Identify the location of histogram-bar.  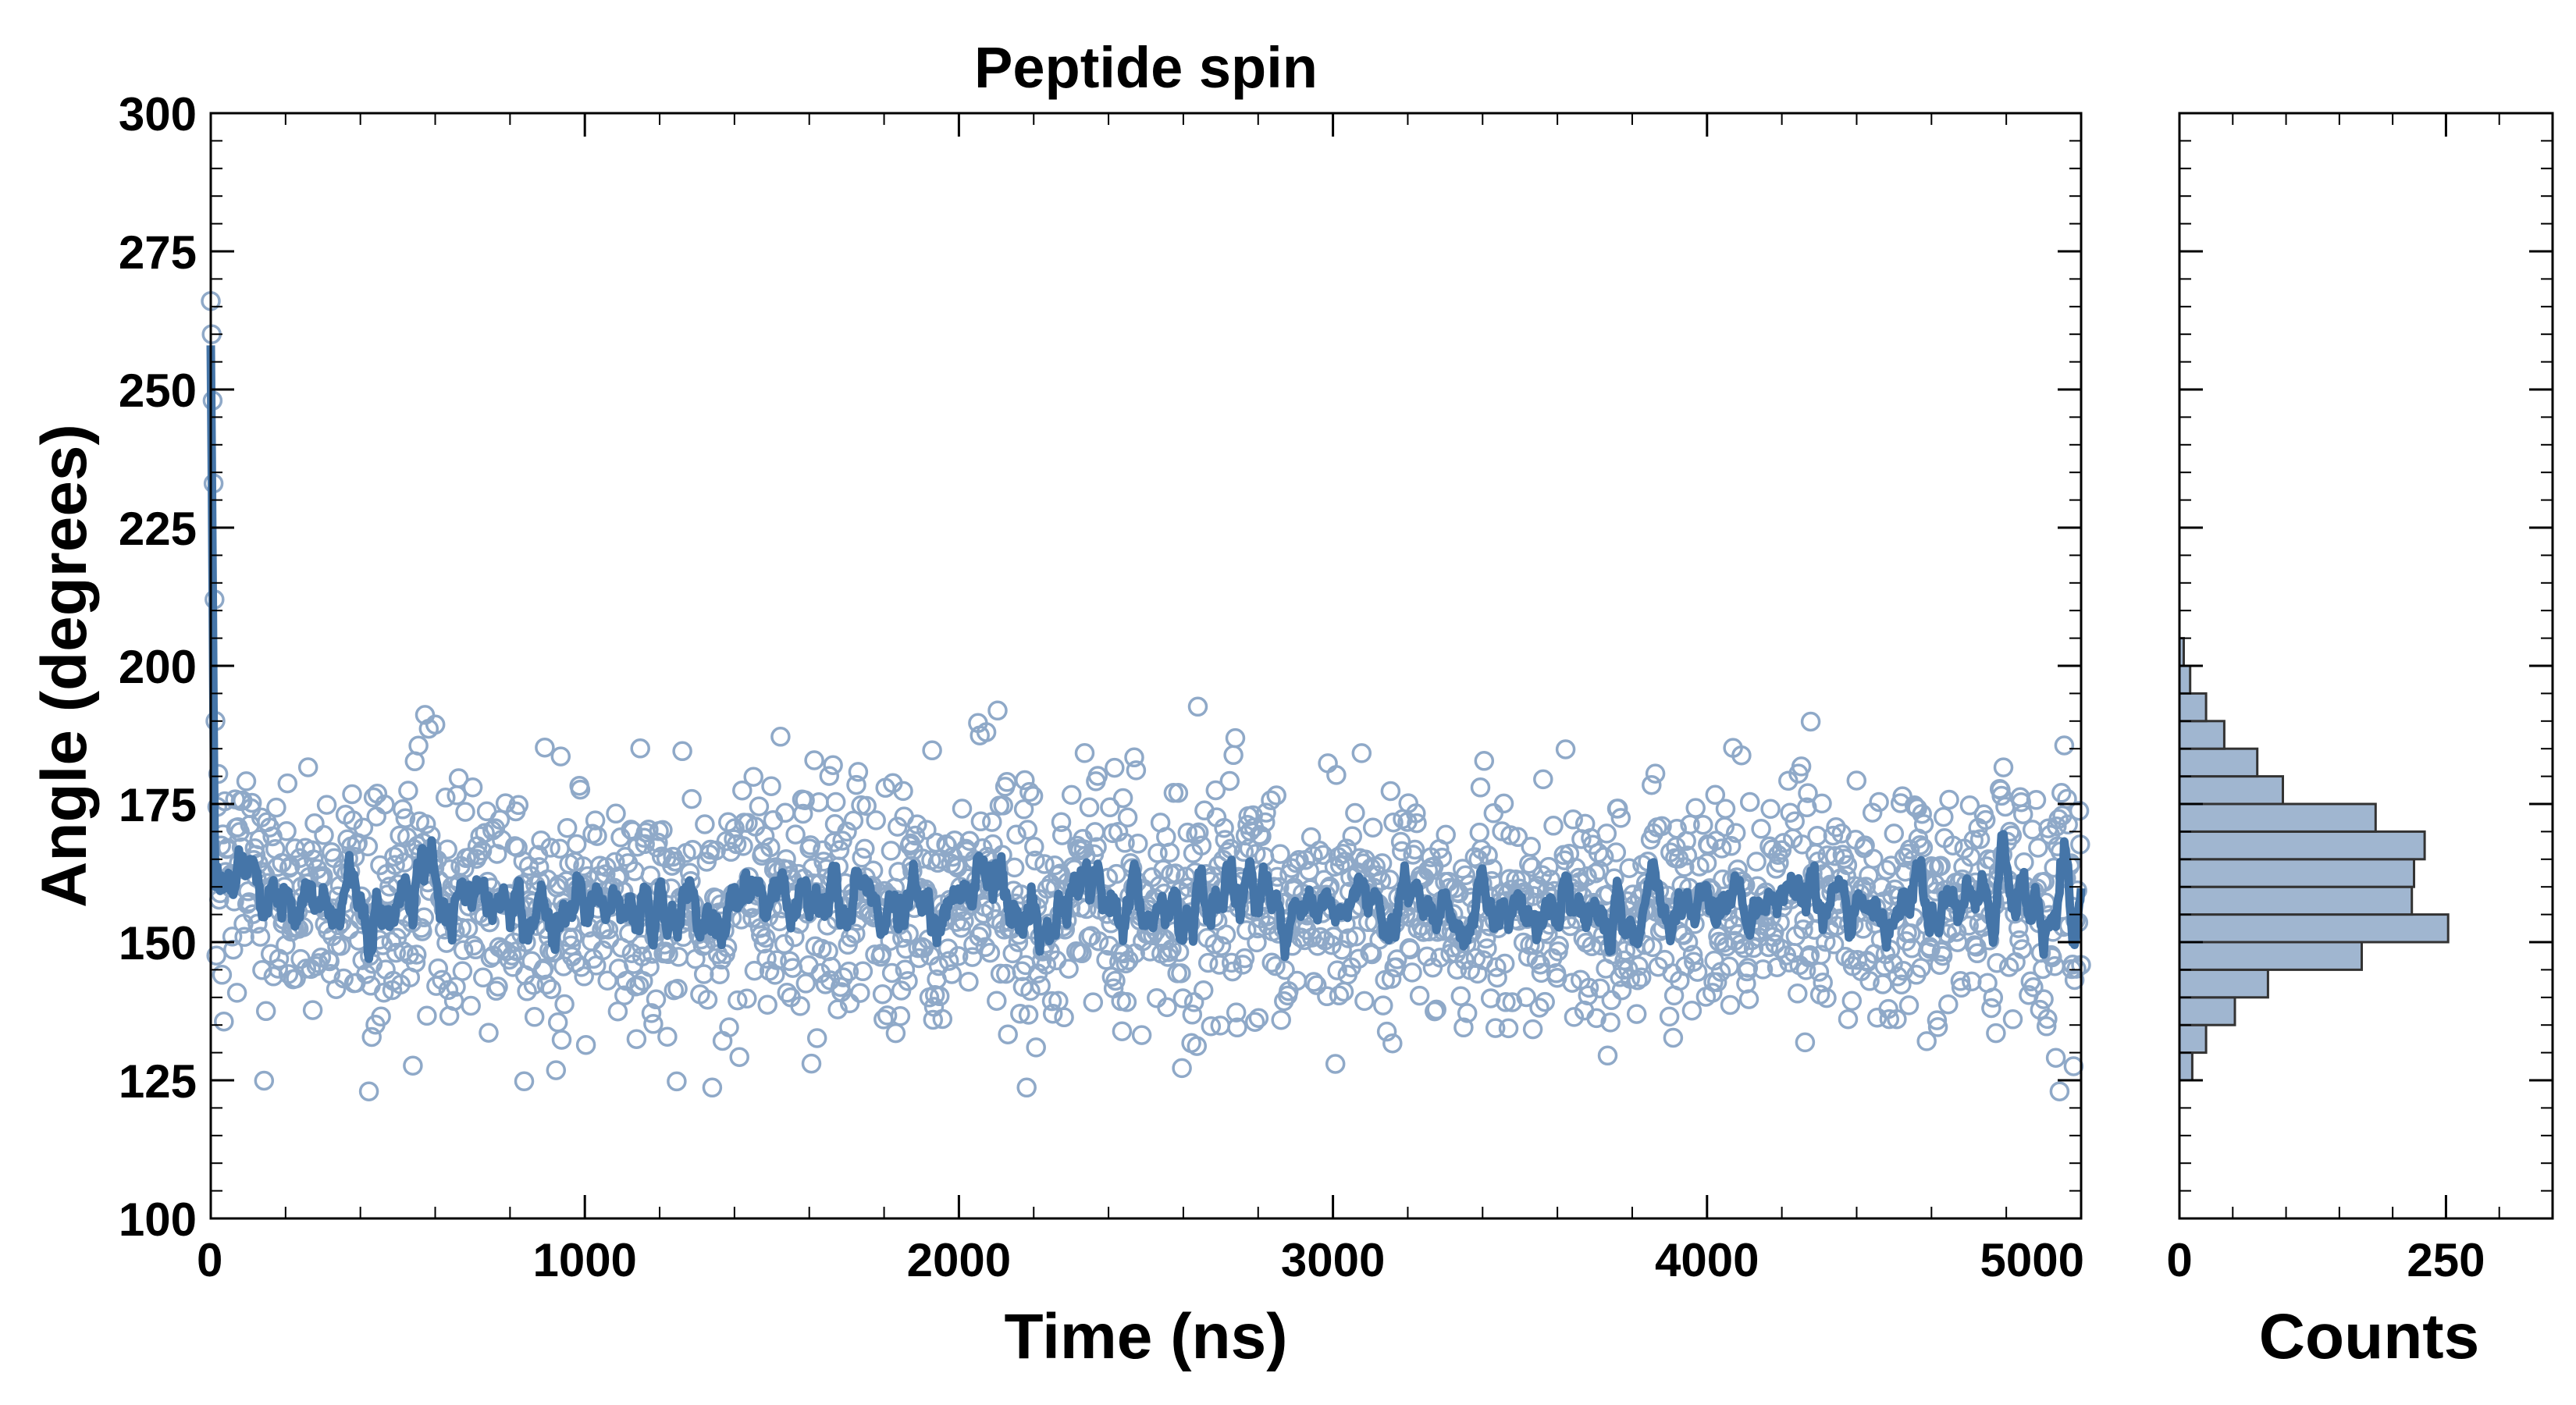
(2207, 1011).